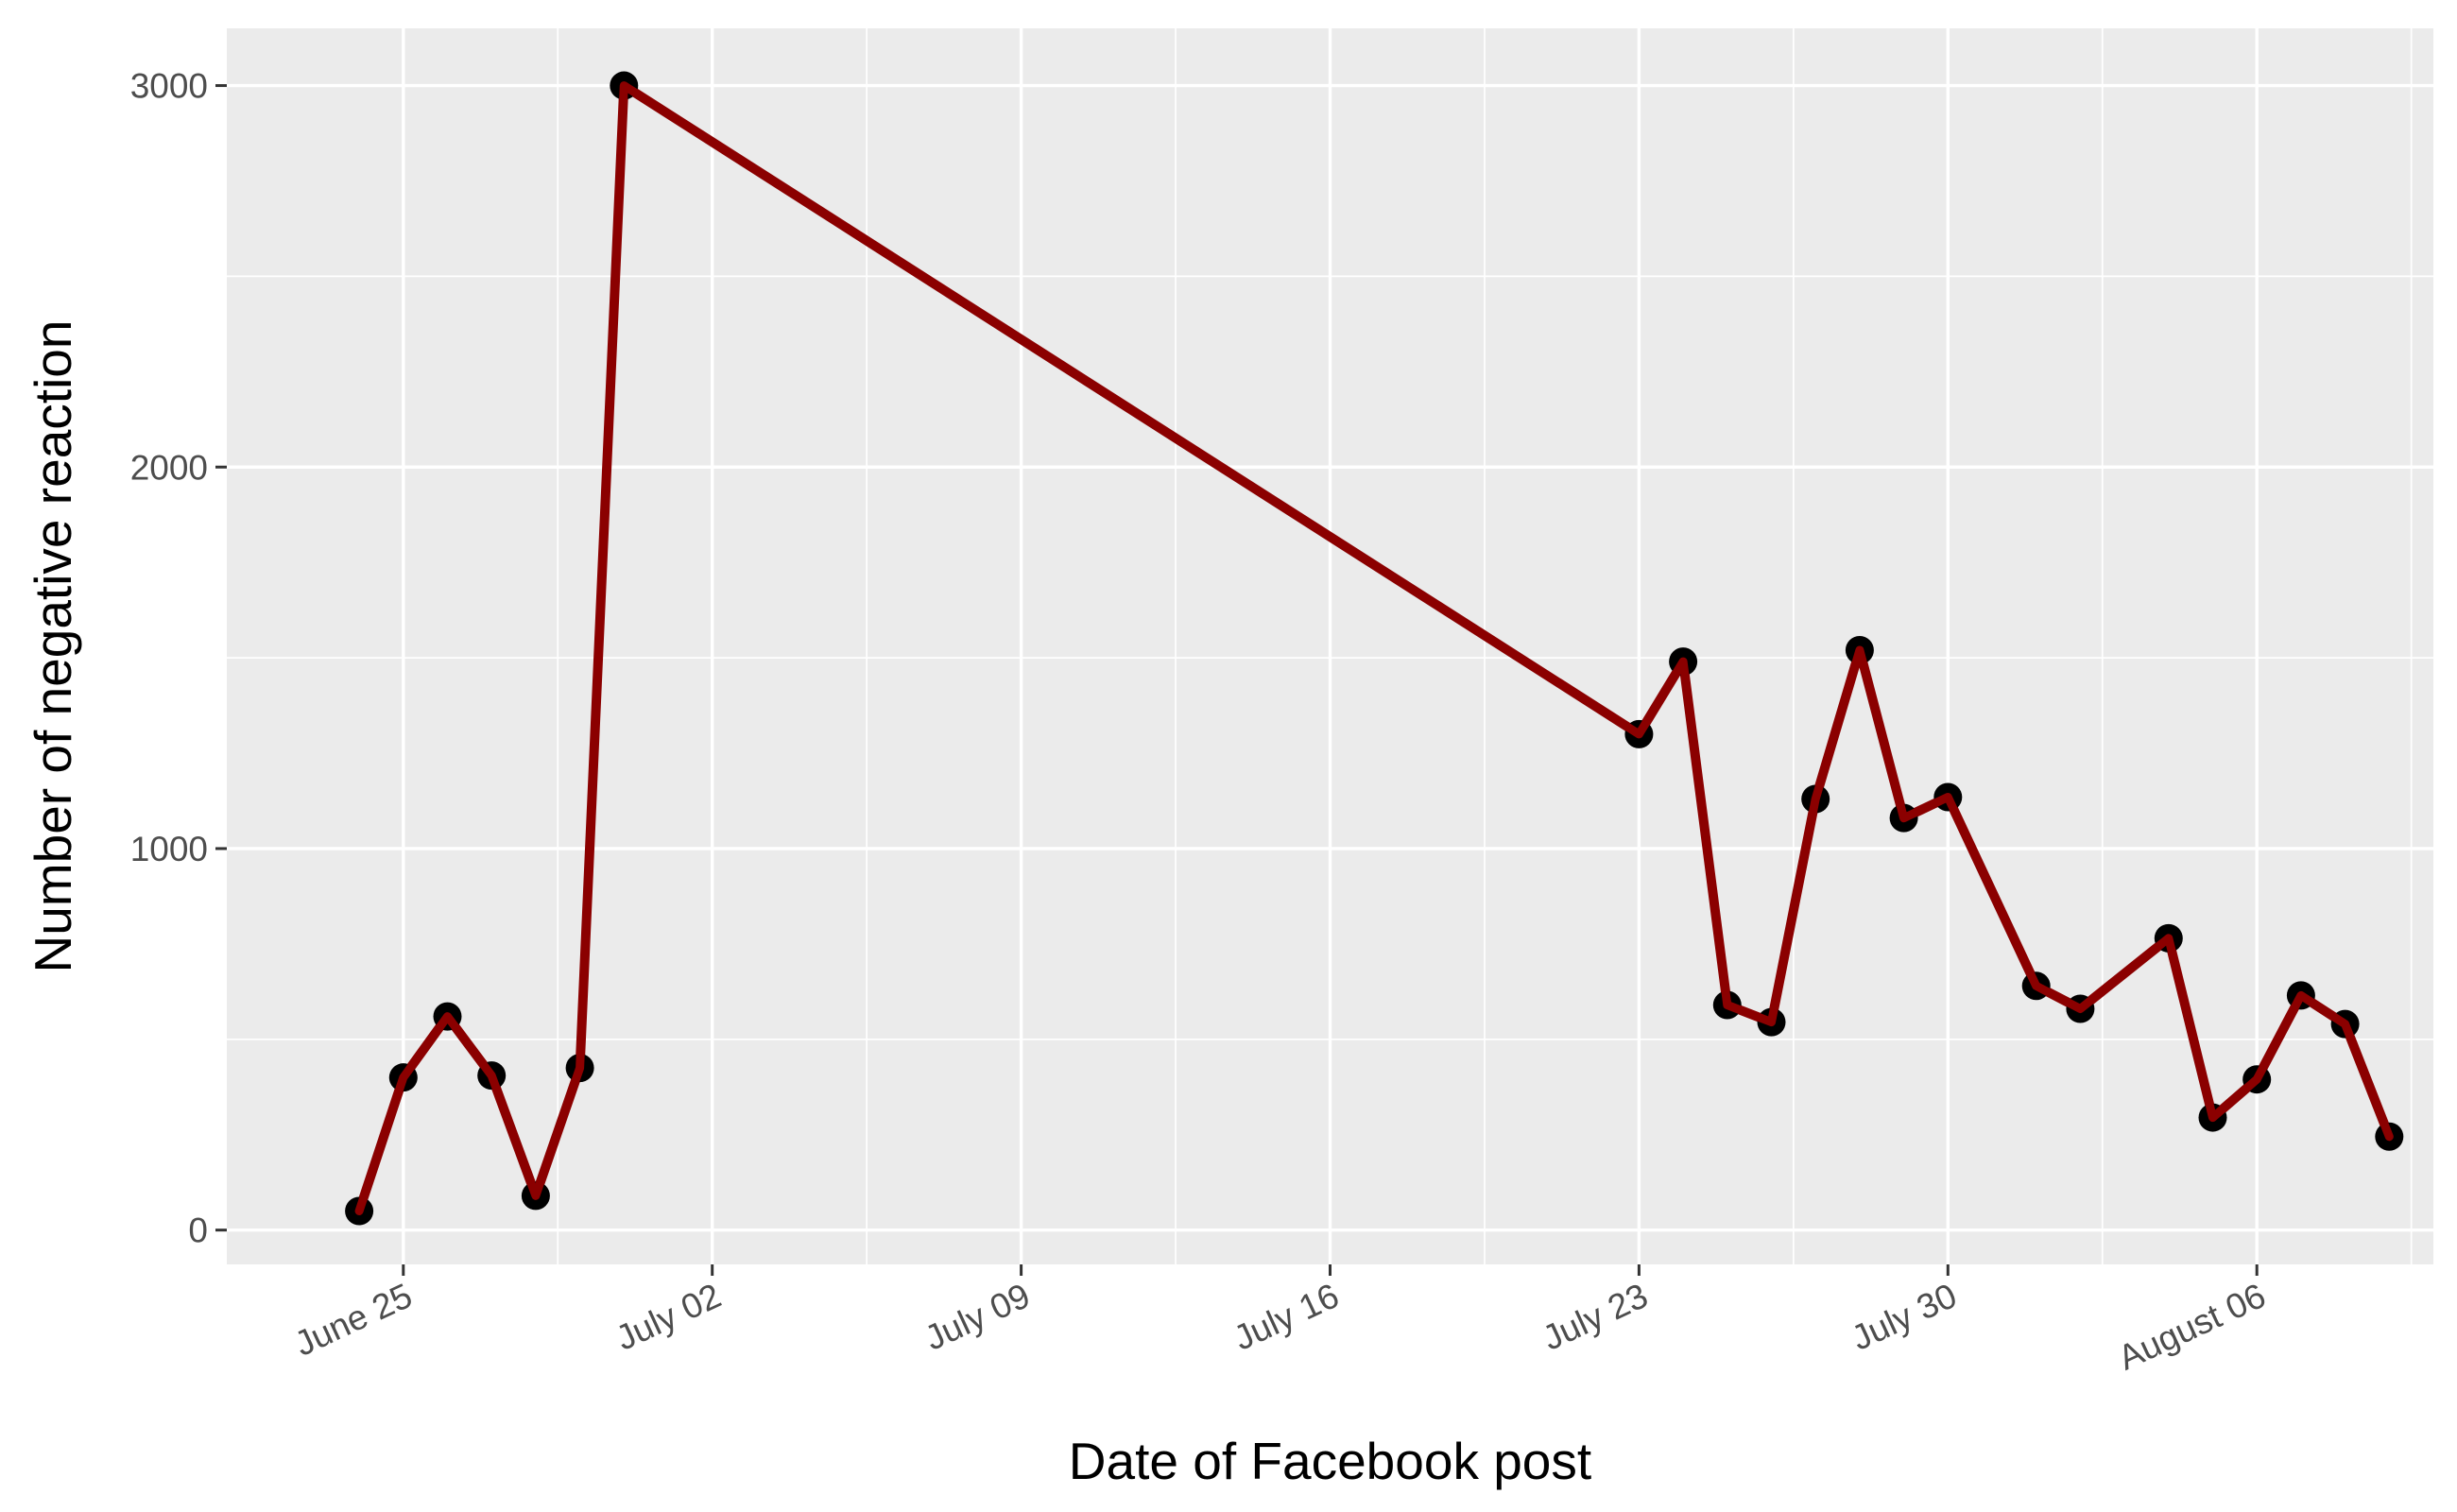  I want to click on x-tick-label: July 23, so click(1595, 1317).